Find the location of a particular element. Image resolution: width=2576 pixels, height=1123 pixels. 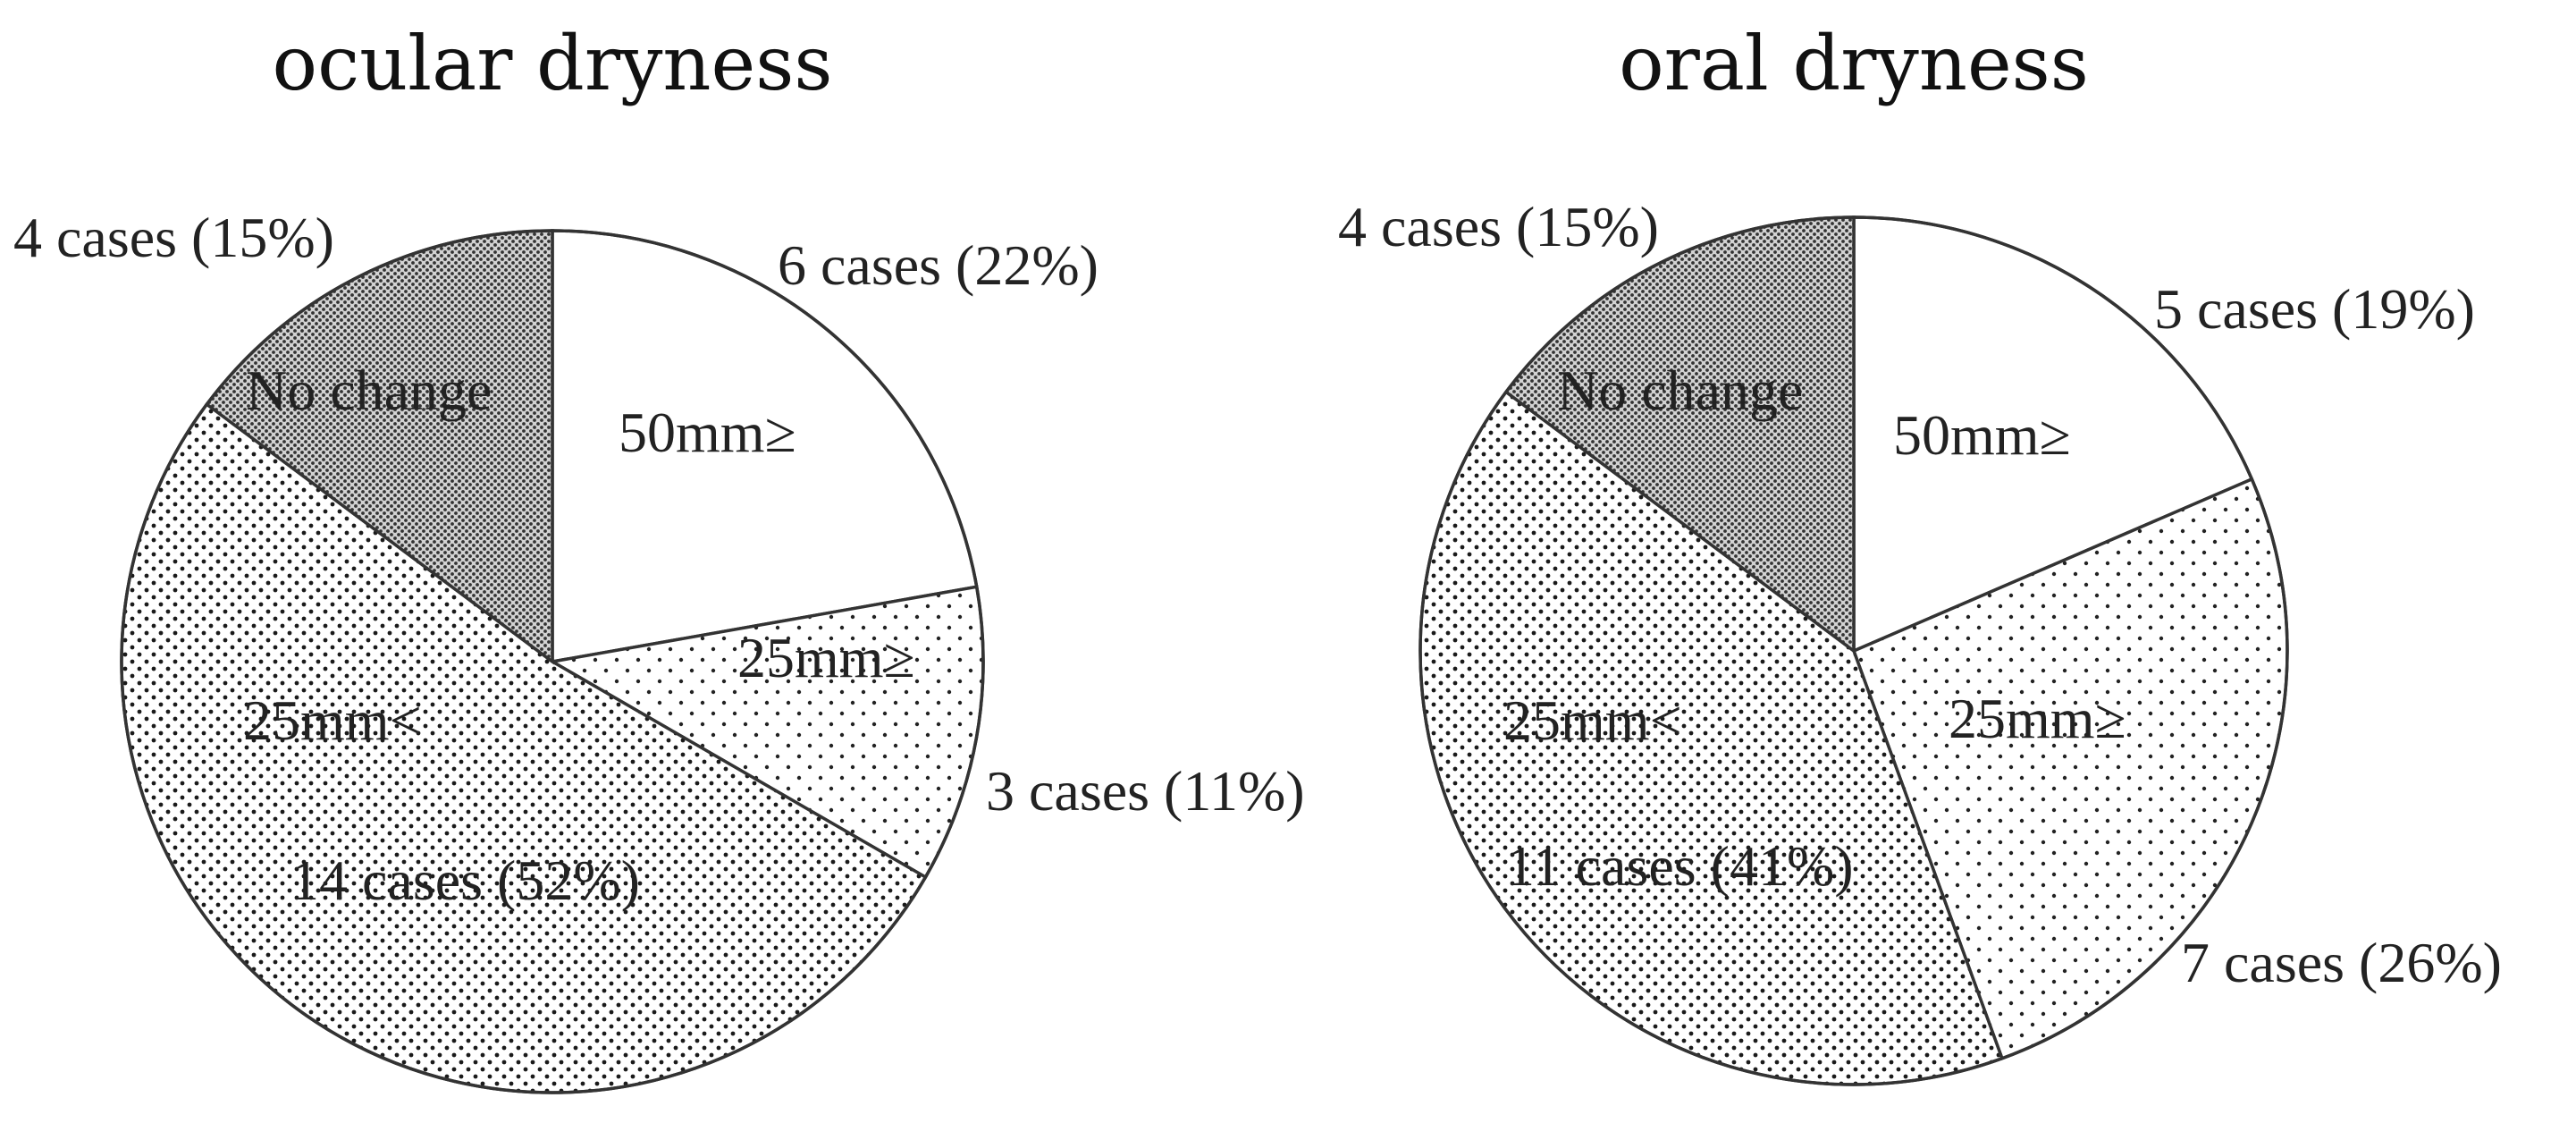

slice-name-25mm-lt-ocular: 25mm< is located at coordinates (333, 720).